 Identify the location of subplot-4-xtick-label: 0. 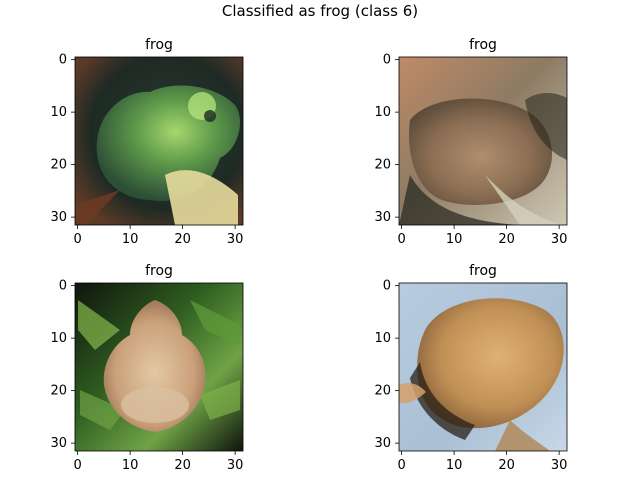
(401, 465).